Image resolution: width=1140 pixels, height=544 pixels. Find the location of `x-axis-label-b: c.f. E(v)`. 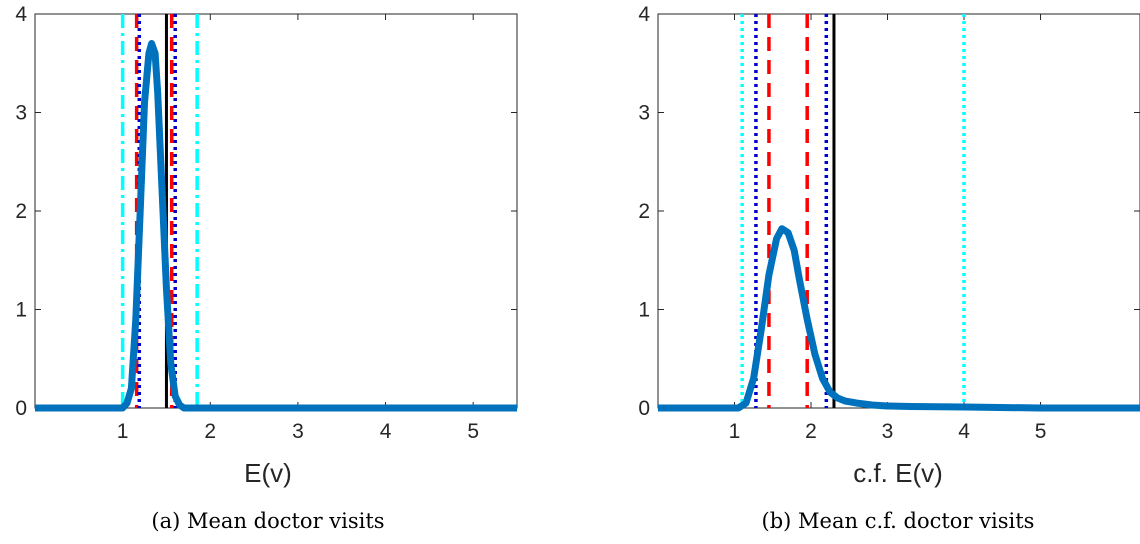

x-axis-label-b: c.f. E(v) is located at coordinates (898, 473).